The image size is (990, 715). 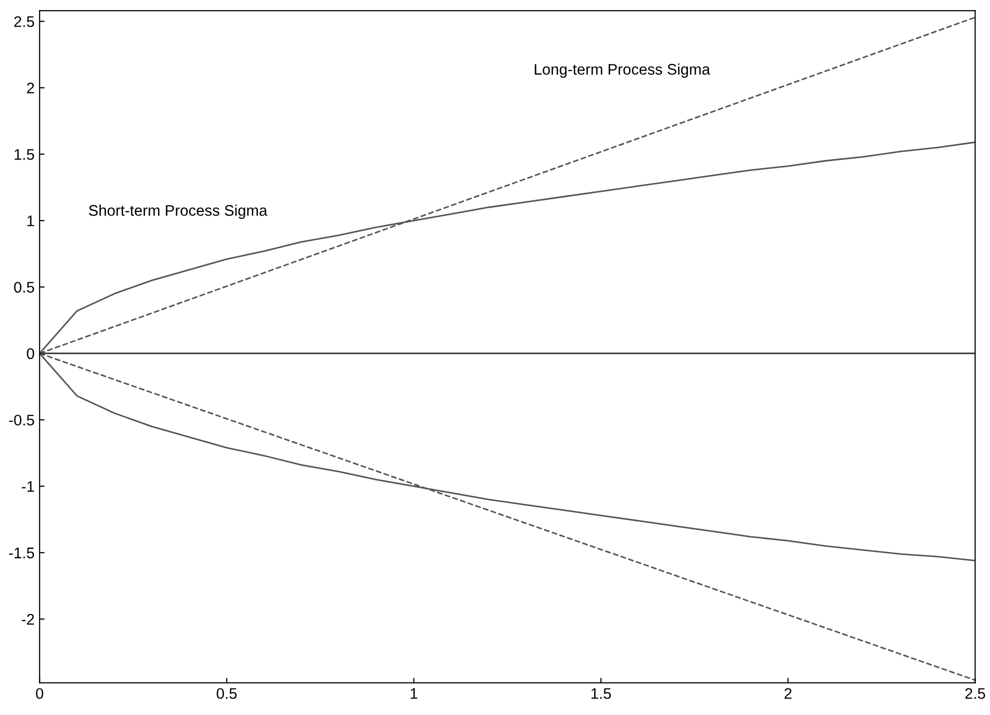 What do you see at coordinates (21, 553) in the screenshot?
I see `y-tick-label: -1.5` at bounding box center [21, 553].